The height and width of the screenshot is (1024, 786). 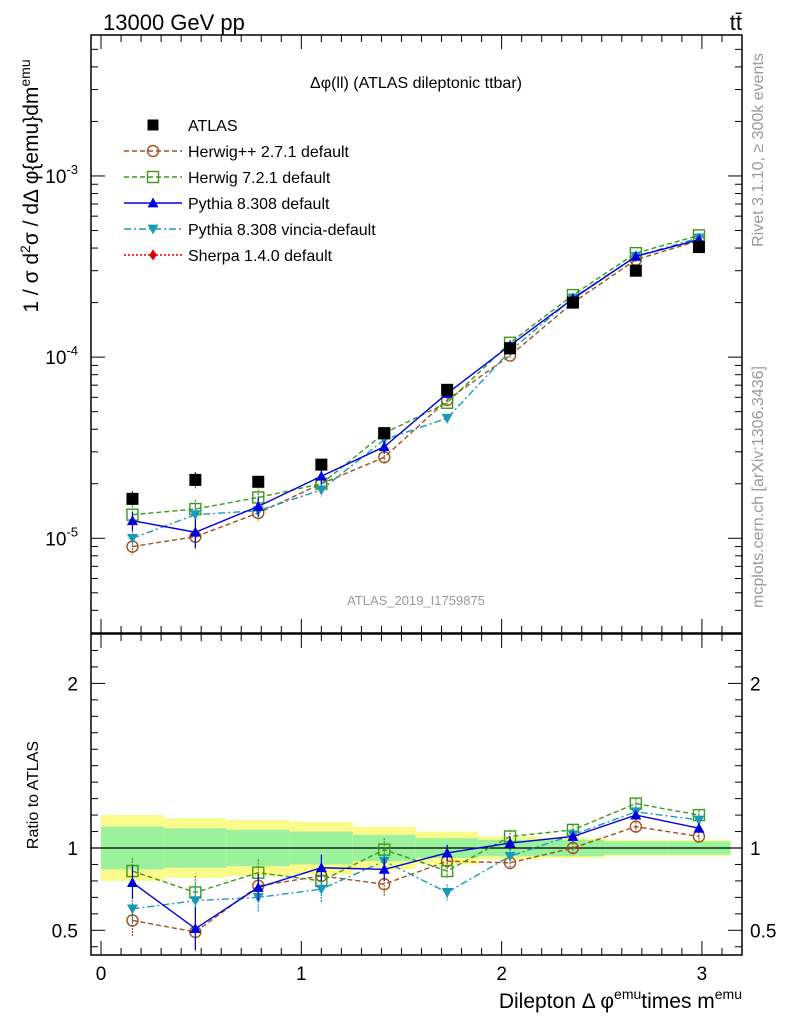 What do you see at coordinates (260, 256) in the screenshot?
I see `legend-label: Sherpa 1.4.0 default` at bounding box center [260, 256].